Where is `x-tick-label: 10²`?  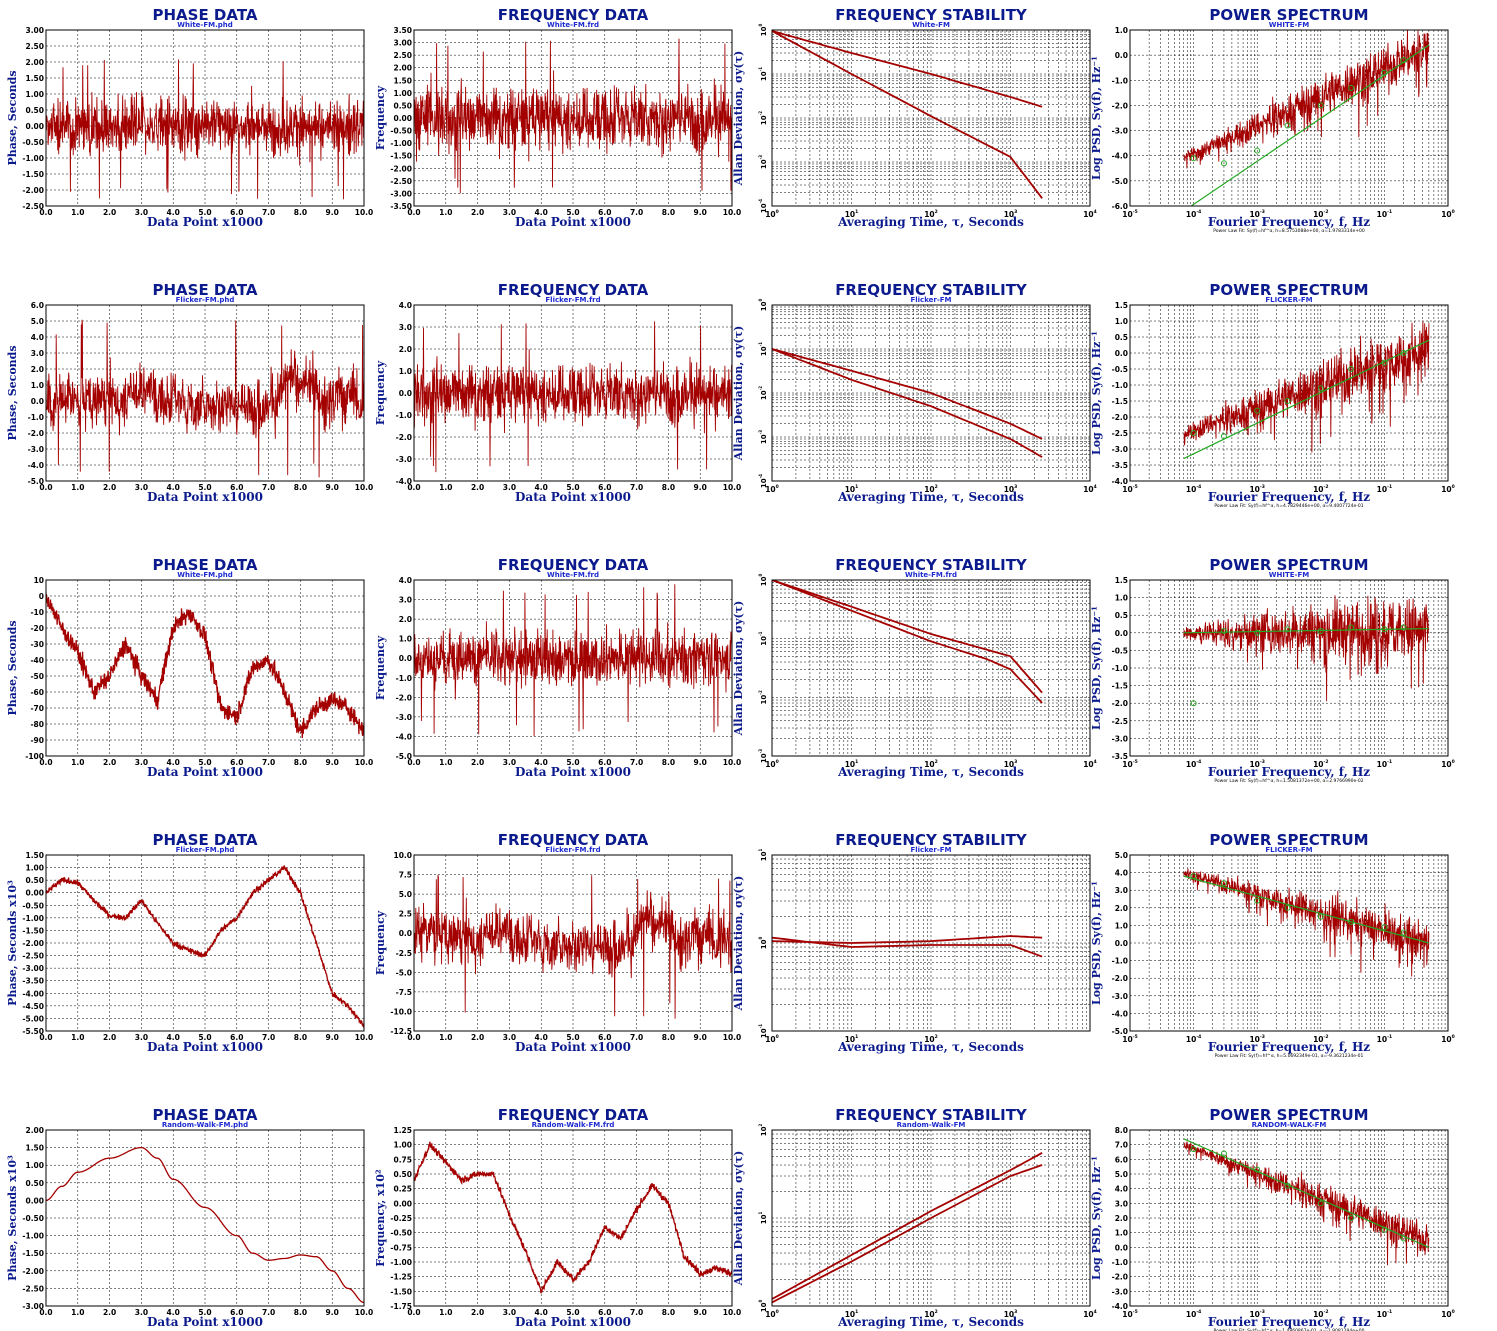 x-tick-label: 10² is located at coordinates (931, 214).